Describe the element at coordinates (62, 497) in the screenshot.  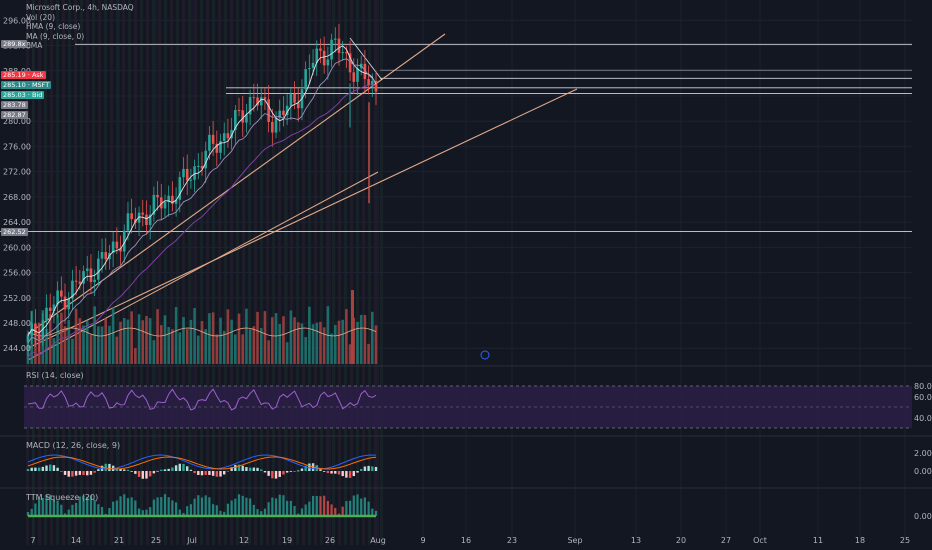
I see `ttm-label: TTM Squeeze (20)` at that location.